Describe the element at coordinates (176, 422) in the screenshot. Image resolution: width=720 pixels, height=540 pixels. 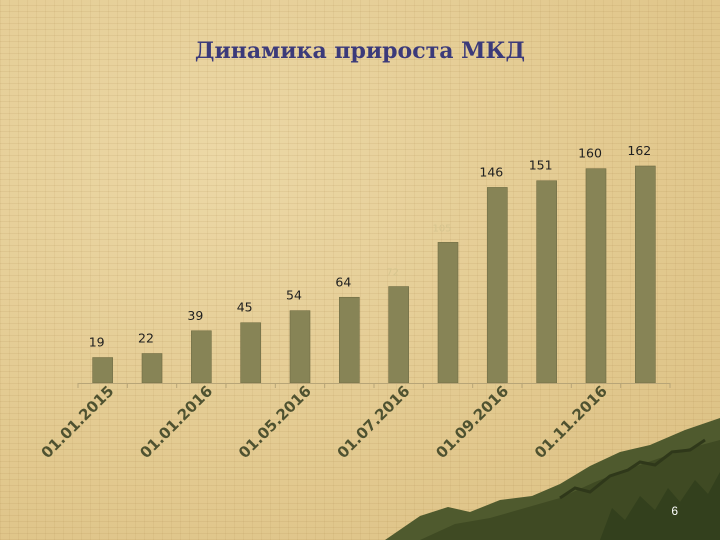
I see `x-tick-label-2: 01.01.2016` at that location.